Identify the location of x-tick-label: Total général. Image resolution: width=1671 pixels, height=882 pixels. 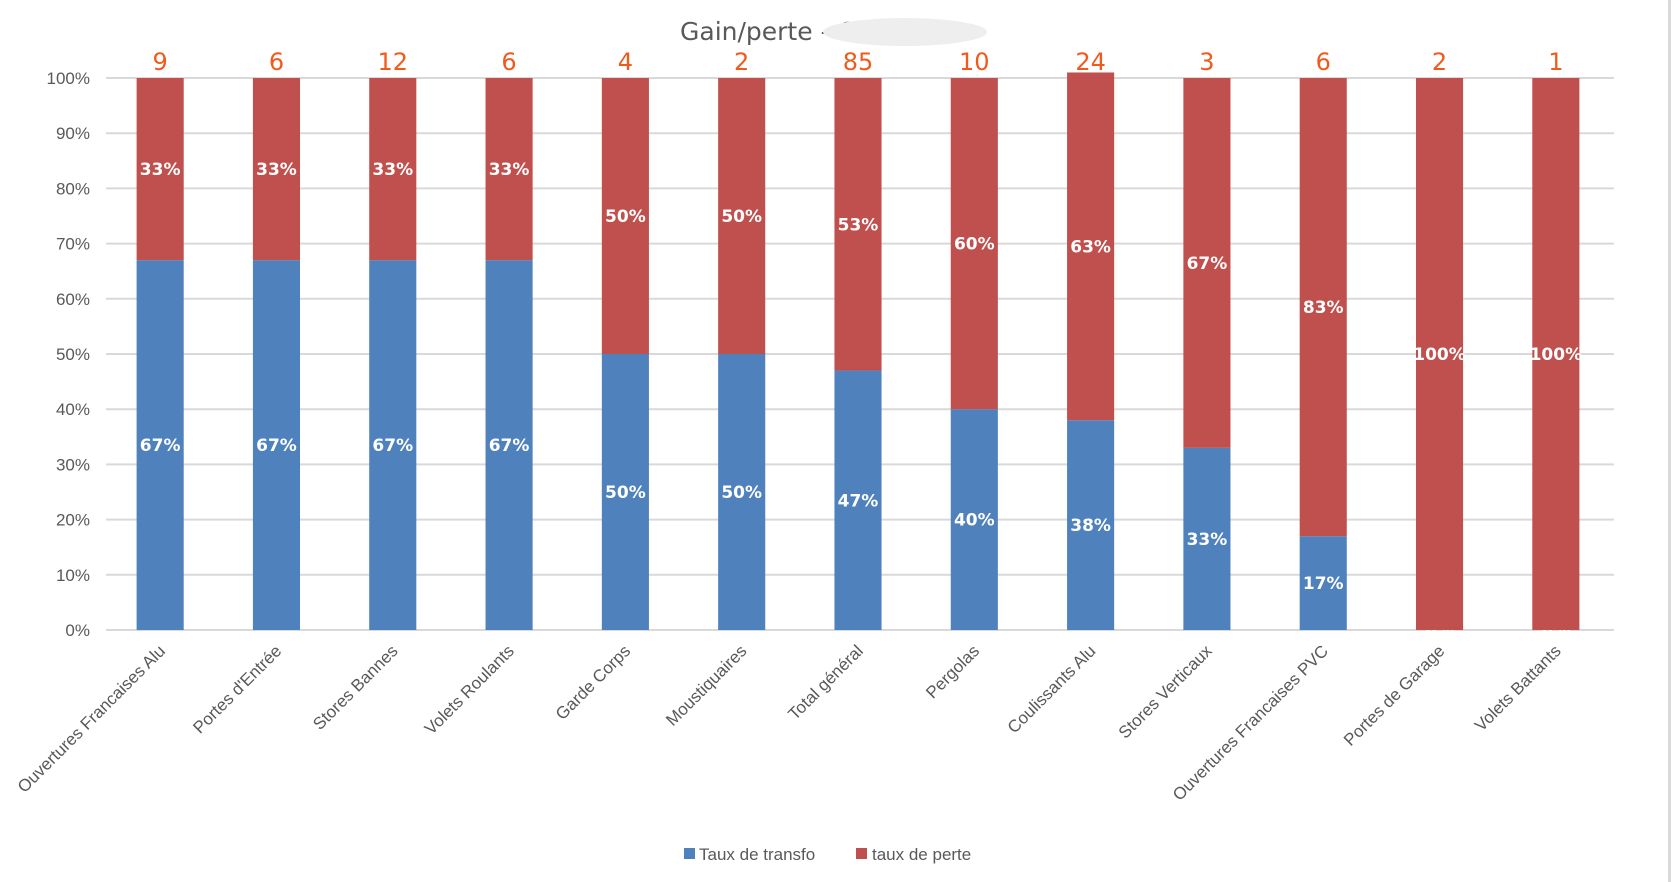
(826, 682).